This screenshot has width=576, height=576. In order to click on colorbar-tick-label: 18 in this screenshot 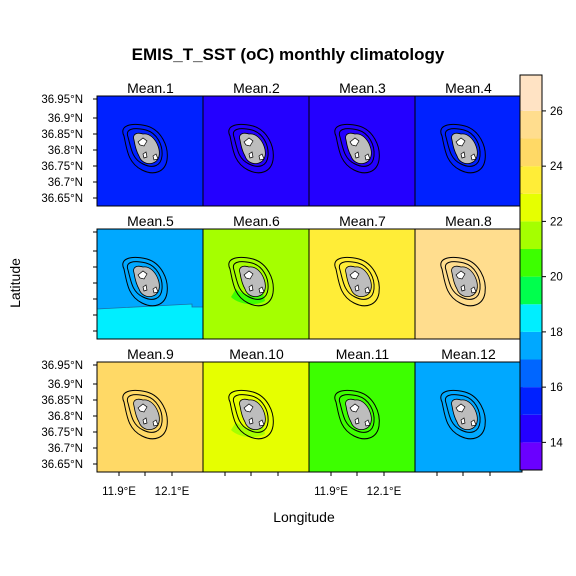, I will do `click(556, 333)`.